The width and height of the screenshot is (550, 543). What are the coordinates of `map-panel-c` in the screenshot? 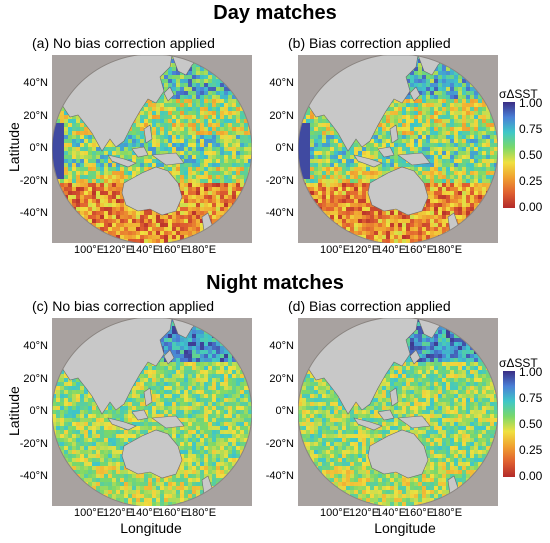 It's located at (152, 412).